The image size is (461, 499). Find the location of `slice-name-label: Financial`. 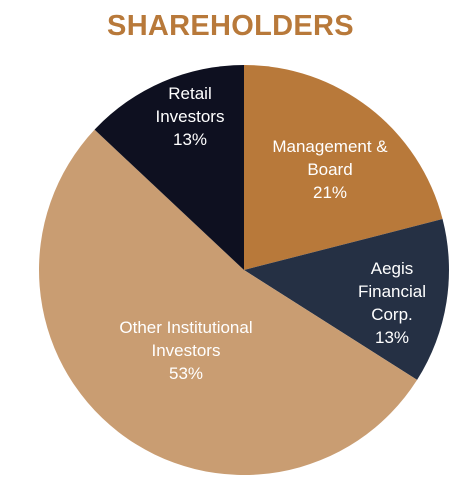

slice-name-label: Financial is located at coordinates (392, 291).